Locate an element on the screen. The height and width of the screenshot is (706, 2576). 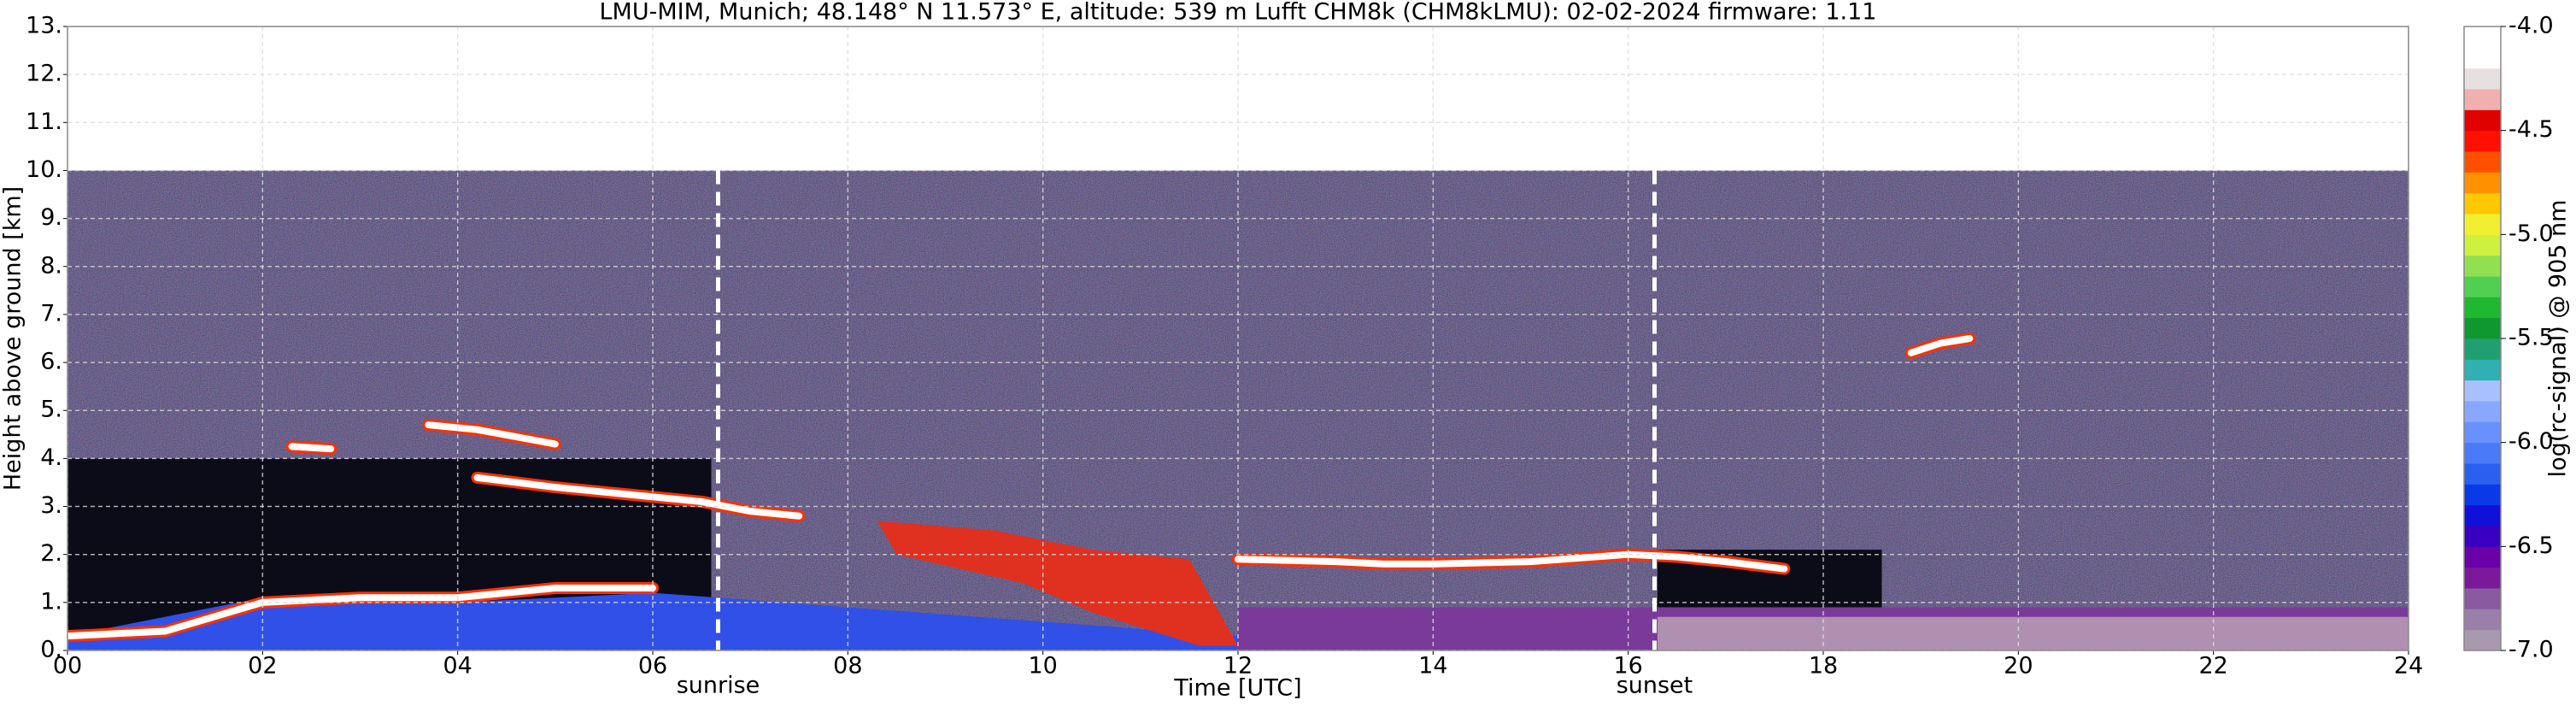
colorbar-title: log(rc-signal) @ 905 nm is located at coordinates (2558, 339).